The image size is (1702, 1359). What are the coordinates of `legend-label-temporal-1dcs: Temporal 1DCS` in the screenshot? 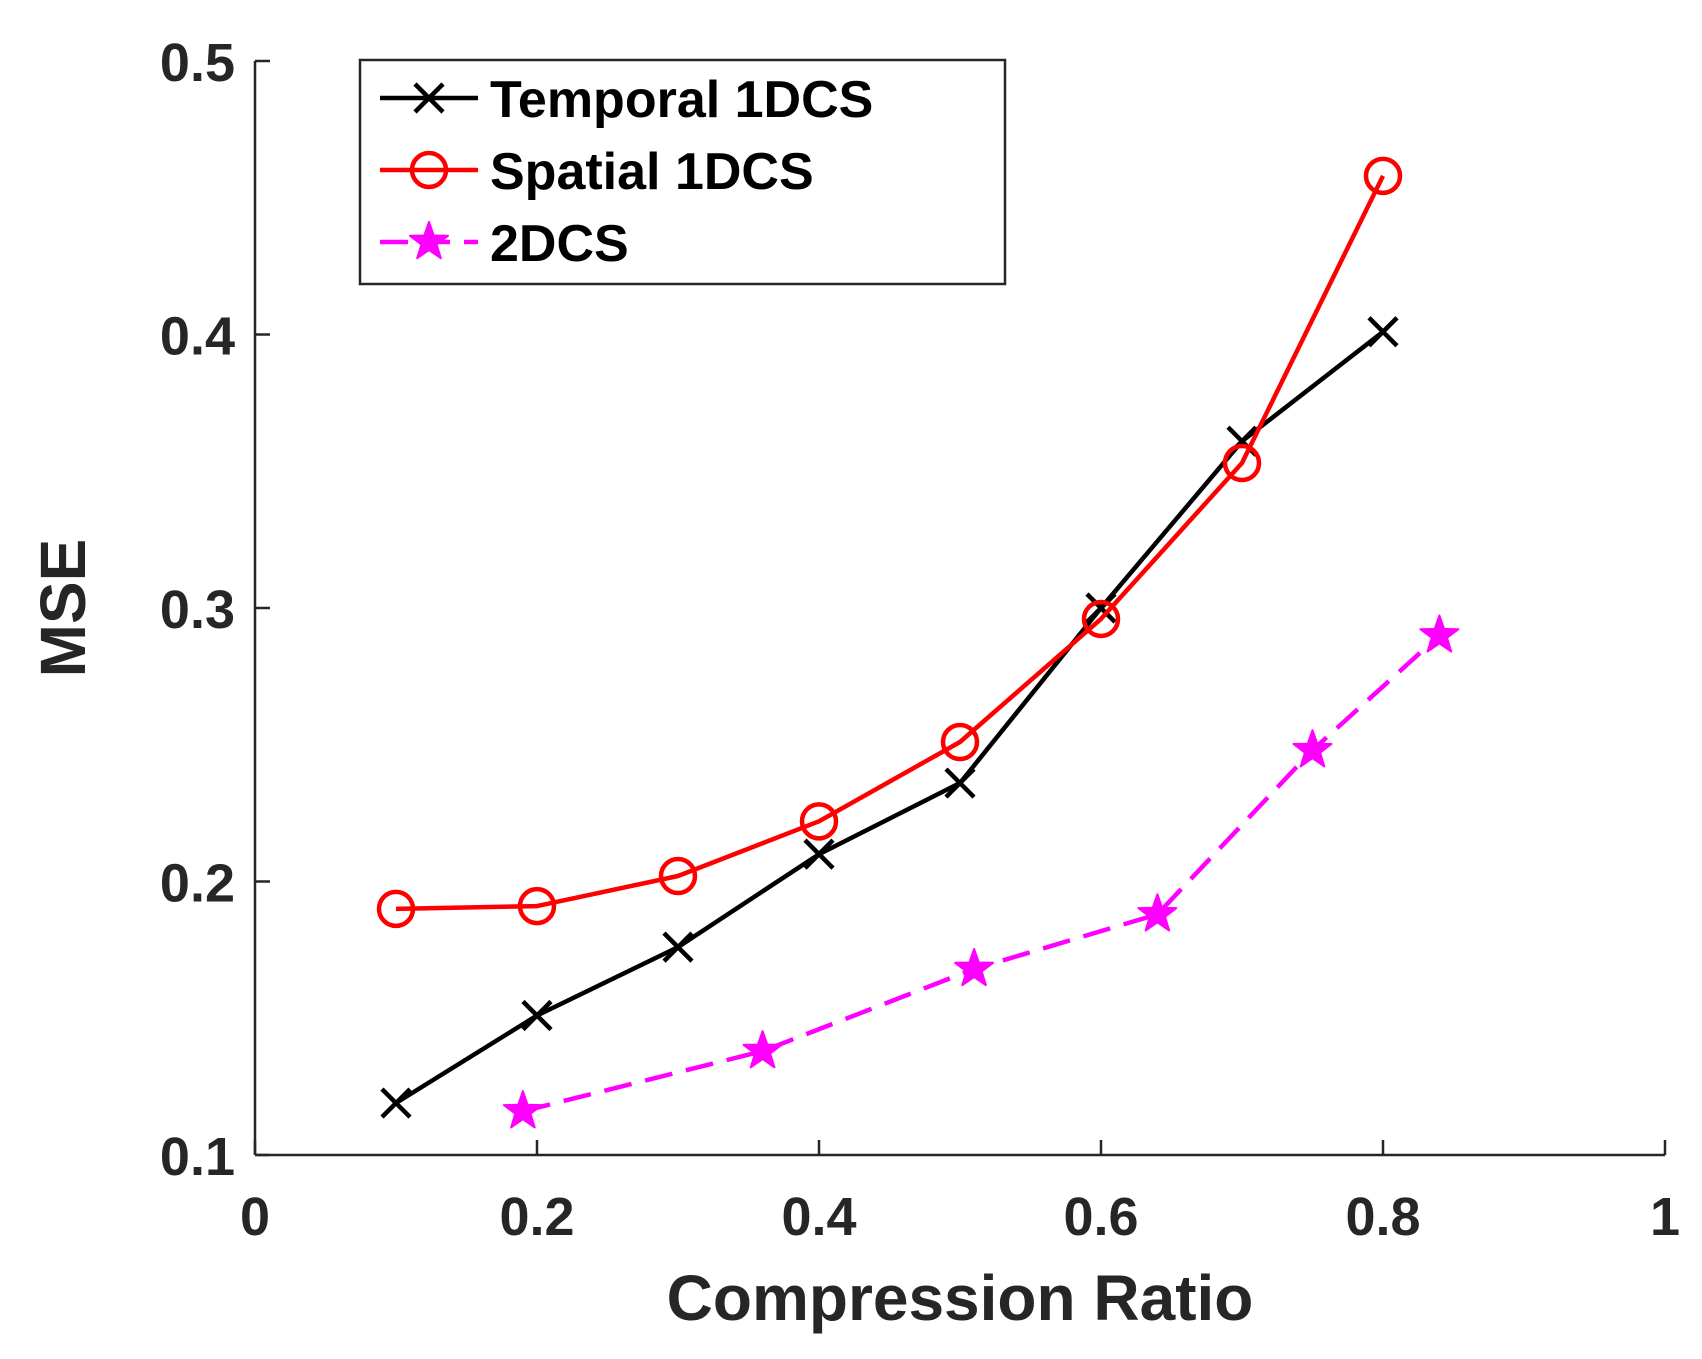 It's located at (681, 100).